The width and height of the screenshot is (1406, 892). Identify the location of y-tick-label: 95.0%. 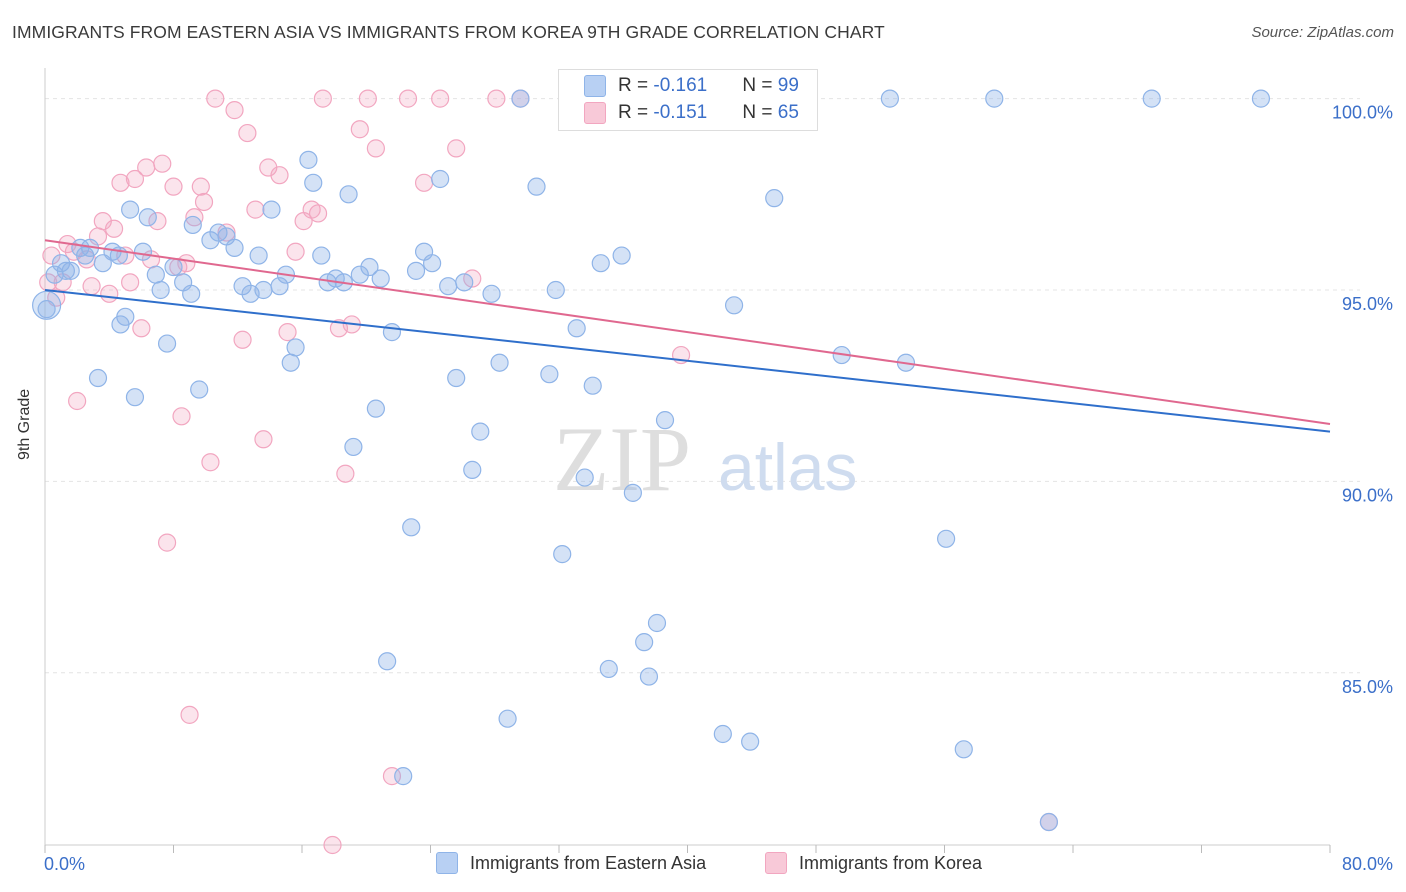
(1367, 304).